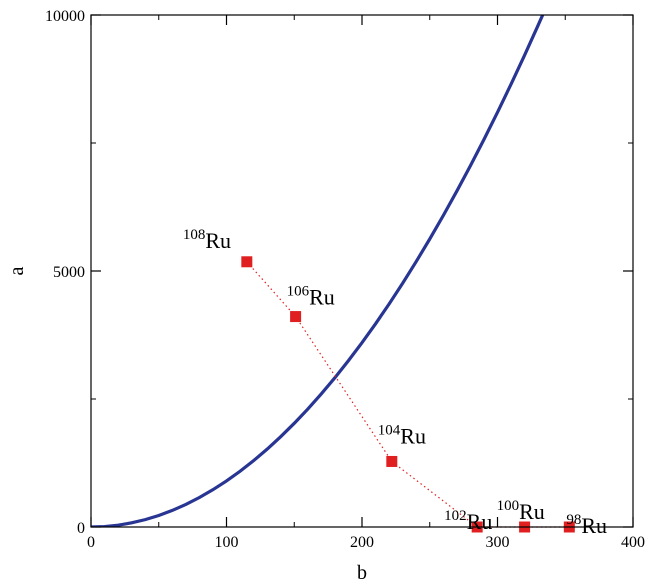 The height and width of the screenshot is (582, 669). Describe the element at coordinates (69, 272) in the screenshot. I see `y-tick-label: 5000` at that location.